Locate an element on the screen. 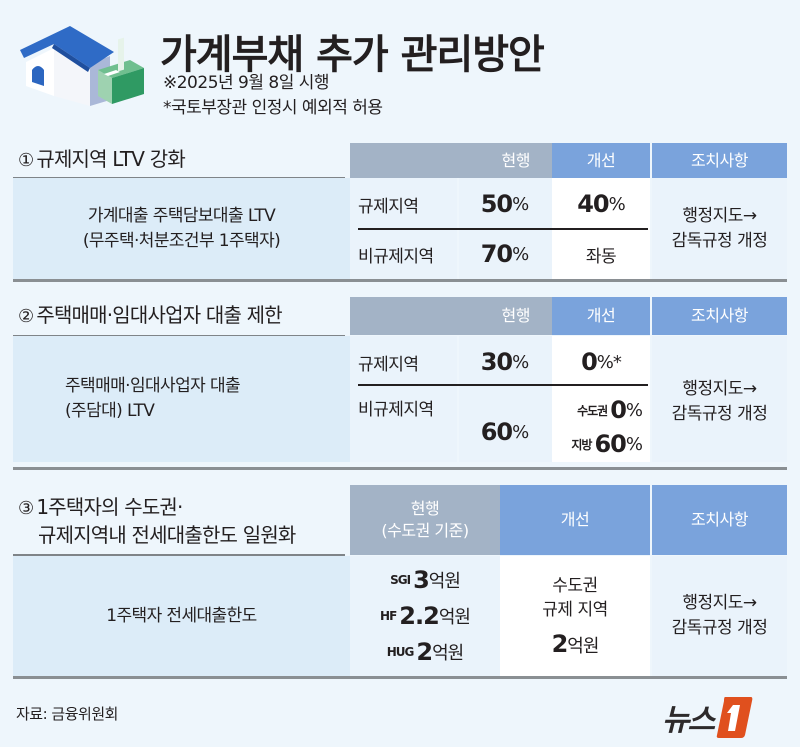 The height and width of the screenshot is (747, 800). section-1-number: ① is located at coordinates (26, 160).